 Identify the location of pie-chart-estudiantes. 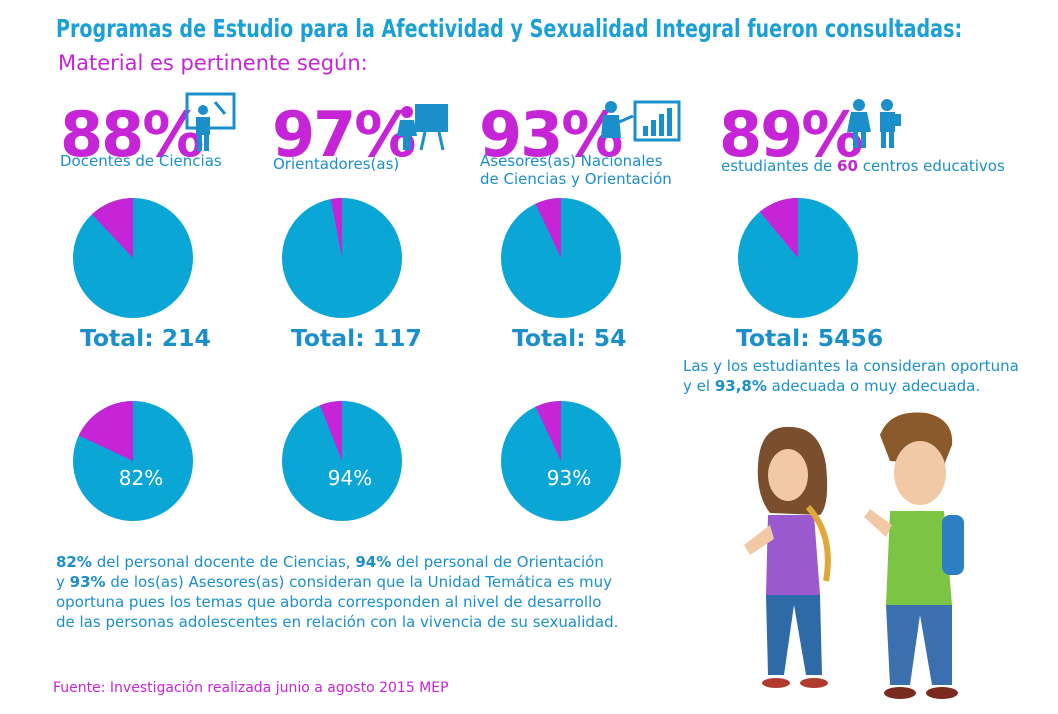
(798, 258).